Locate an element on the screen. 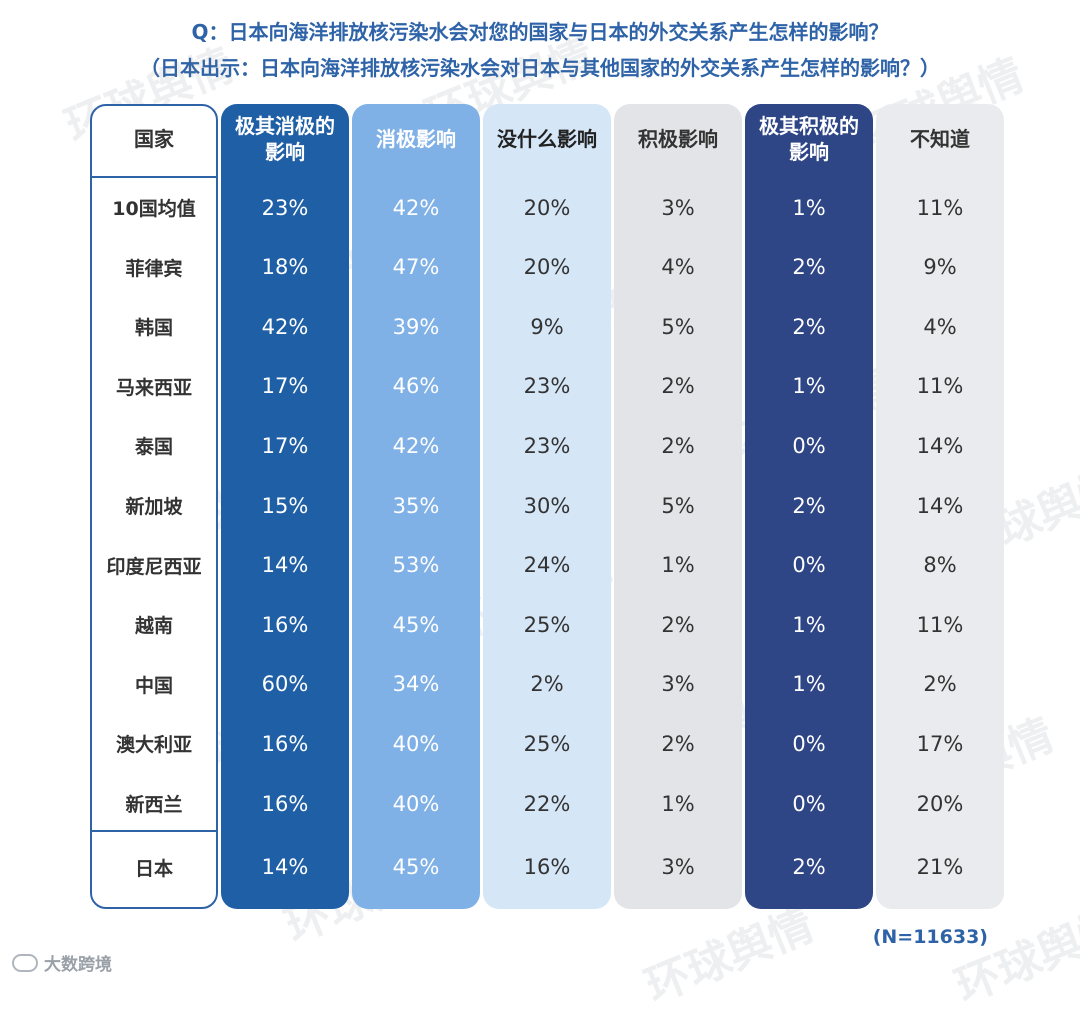 The image size is (1080, 1015). country-label: 韩国 is located at coordinates (153, 328).